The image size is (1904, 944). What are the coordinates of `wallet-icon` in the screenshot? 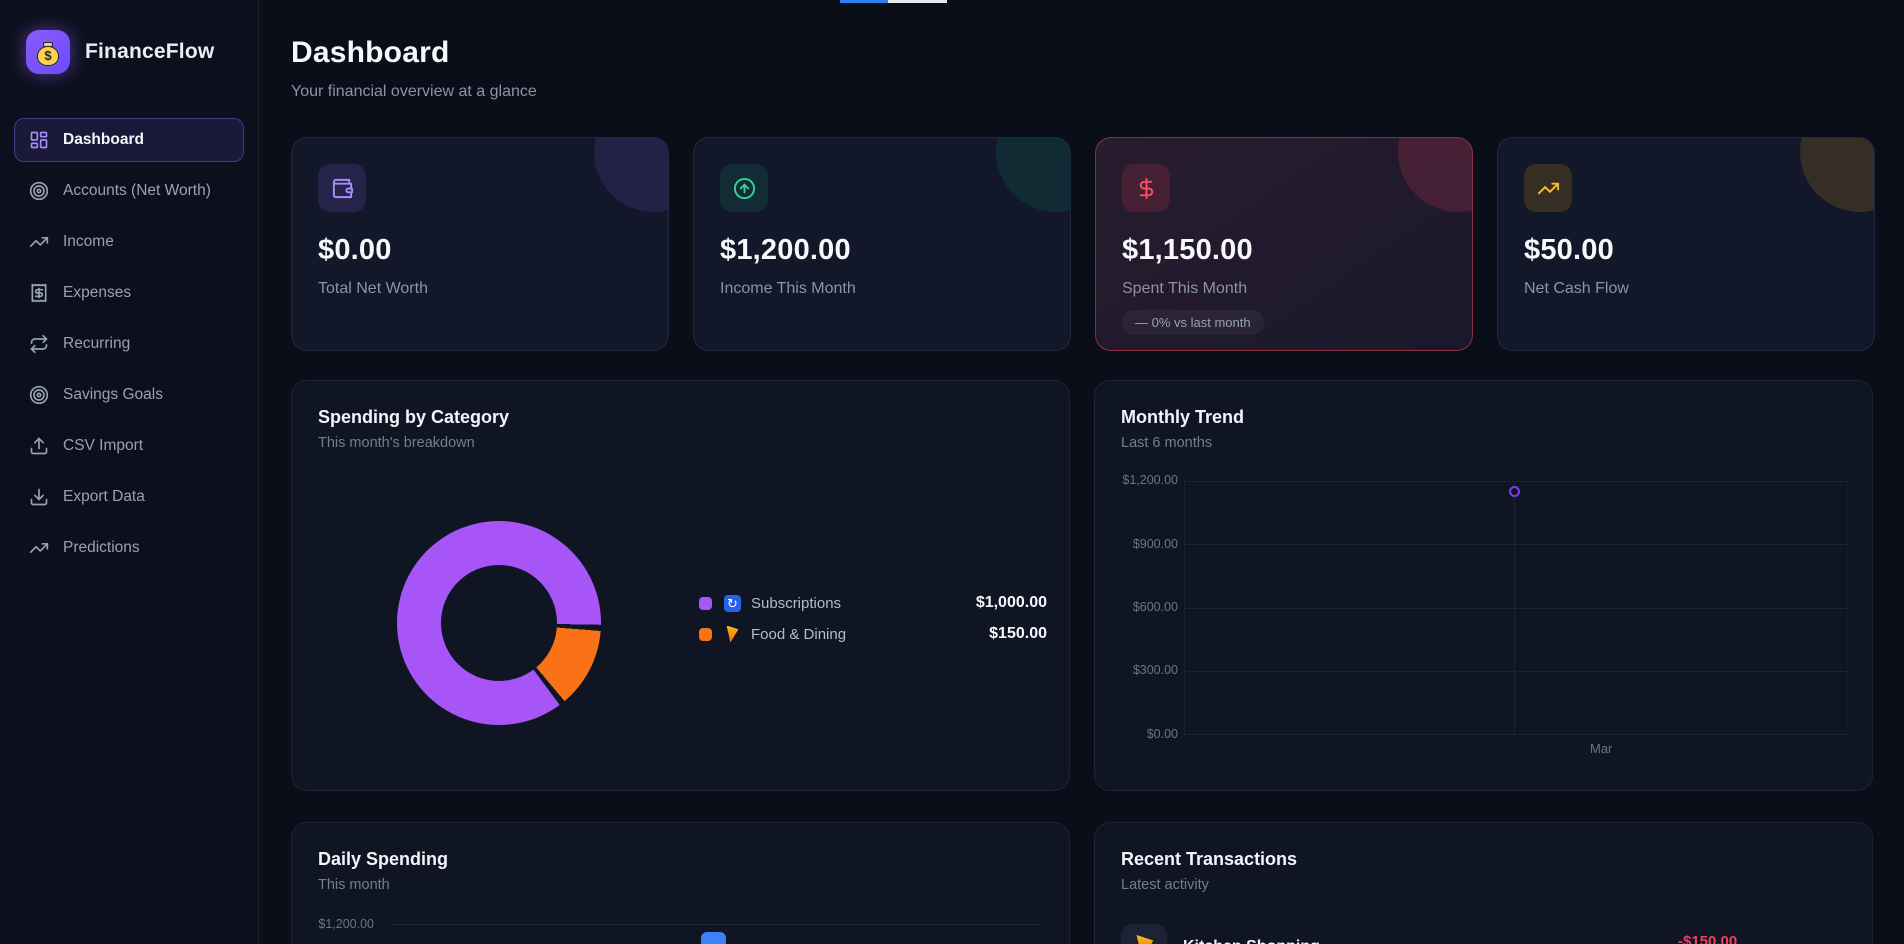 It's located at (342, 188).